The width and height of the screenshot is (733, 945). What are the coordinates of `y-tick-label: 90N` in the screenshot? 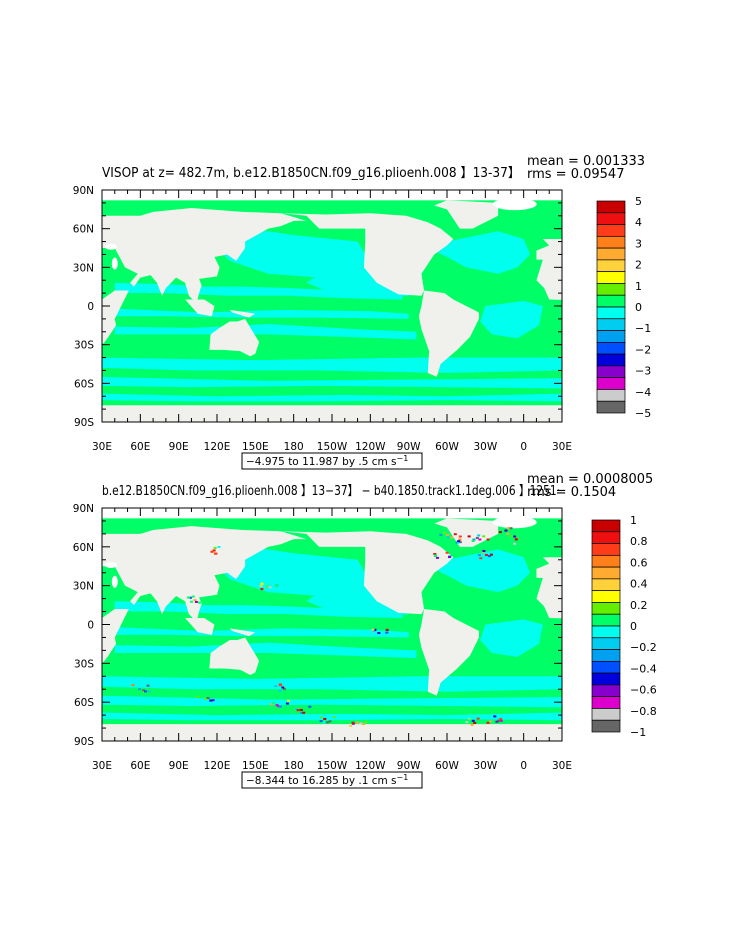 It's located at (83, 191).